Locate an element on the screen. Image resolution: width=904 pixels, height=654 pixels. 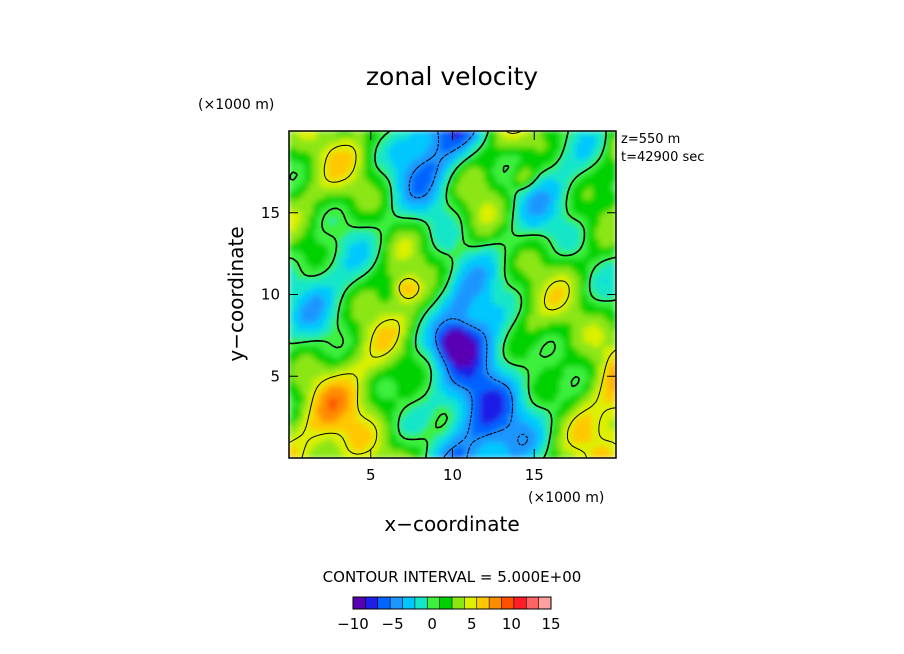
colorbar-tick-label: −10 is located at coordinates (353, 624).